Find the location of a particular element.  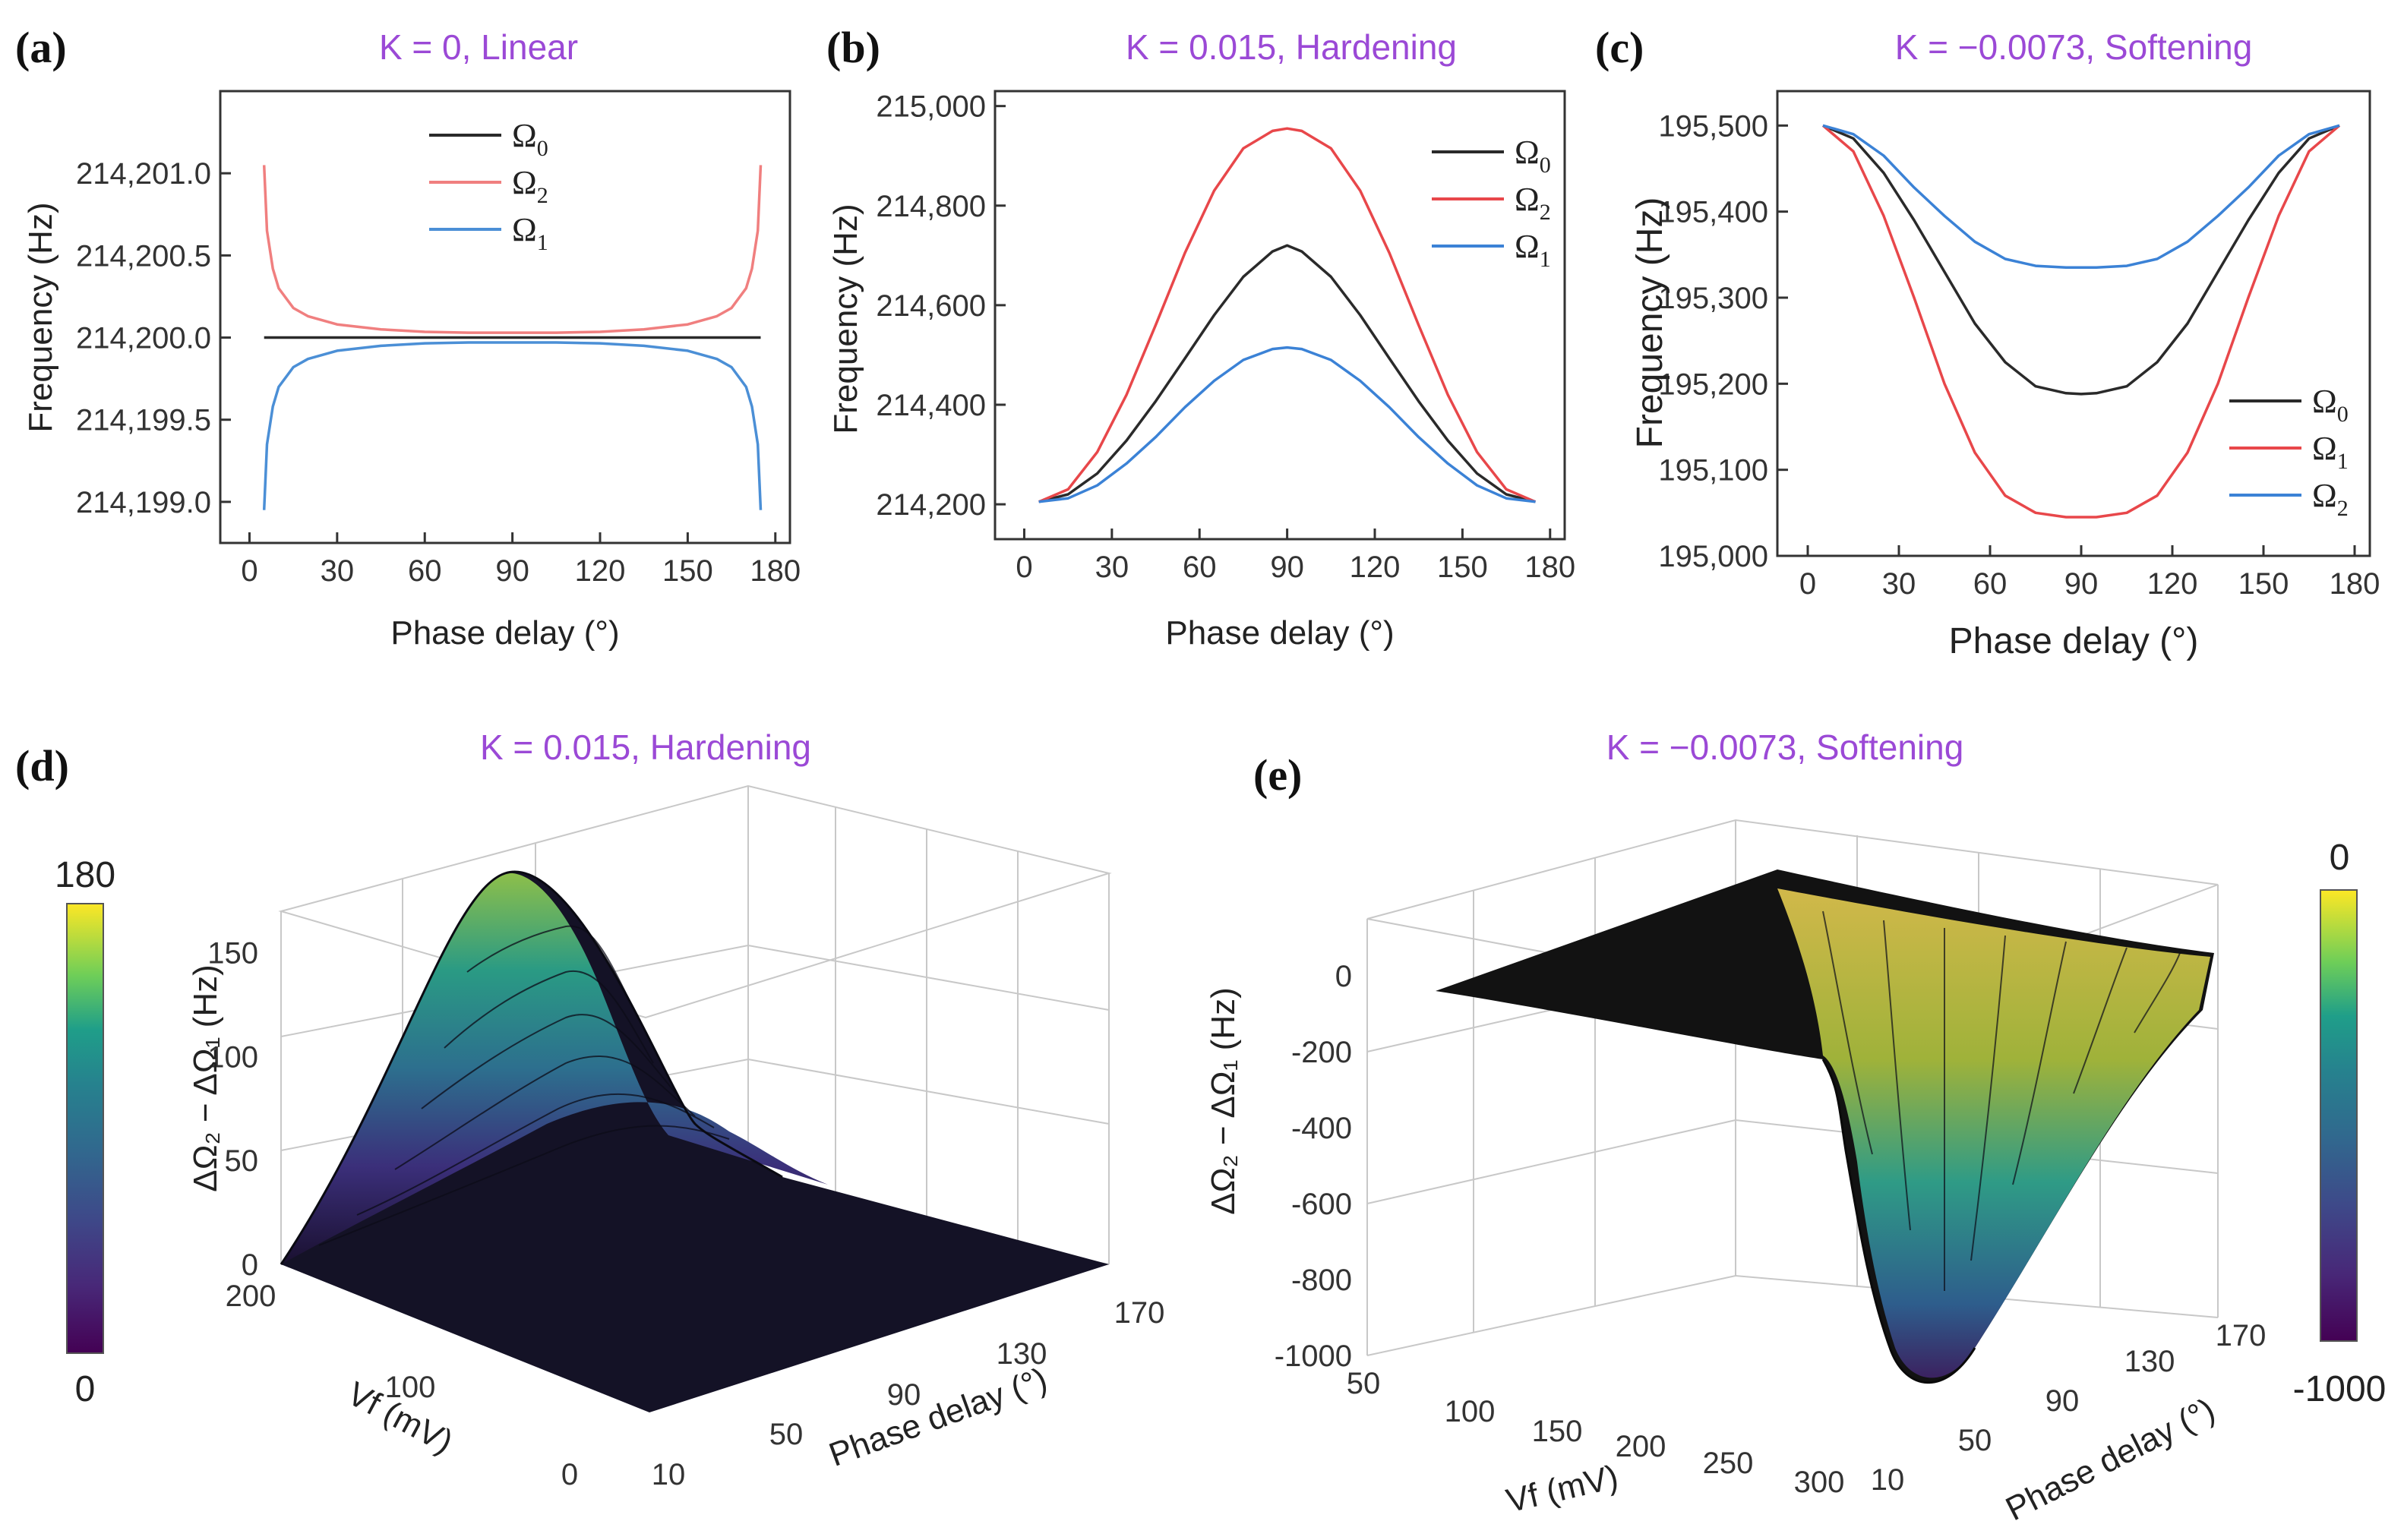

panel-d-ptick-label: 170 is located at coordinates (1139, 1313).